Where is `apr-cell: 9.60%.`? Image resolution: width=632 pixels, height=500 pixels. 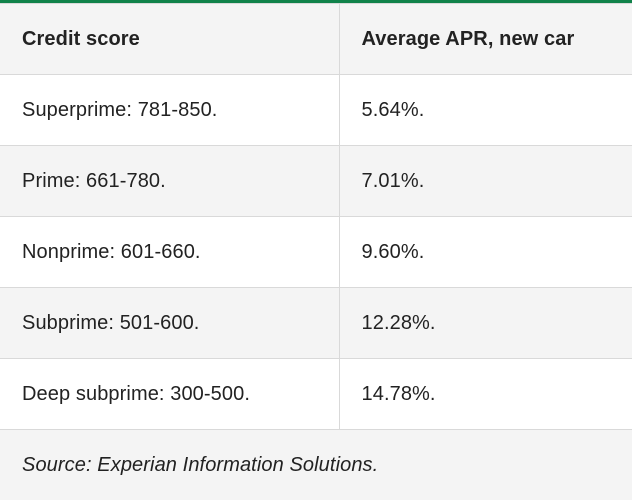 apr-cell: 9.60%. is located at coordinates (485, 252).